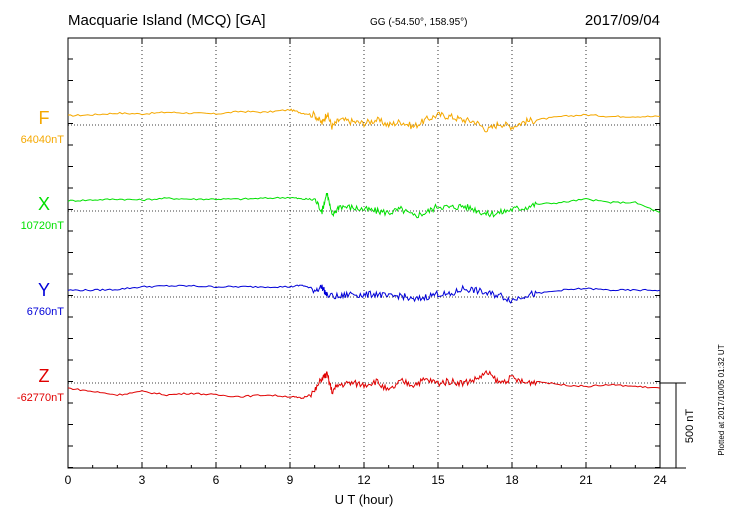 The width and height of the screenshot is (730, 520). Describe the element at coordinates (44, 118) in the screenshot. I see `component-label-f: F` at that location.